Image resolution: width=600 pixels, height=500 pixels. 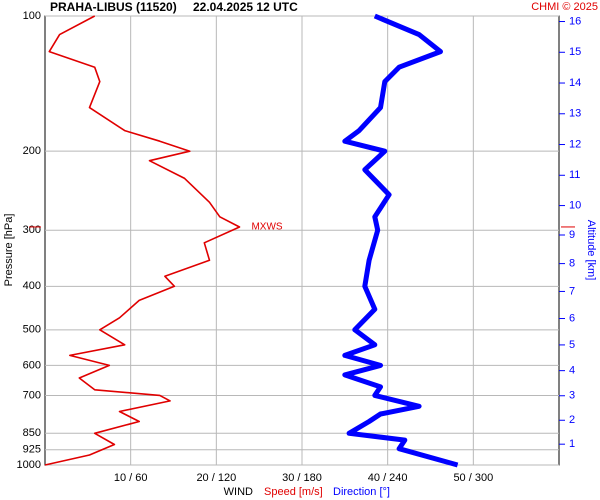 I want to click on y-tick-label: 925, so click(x=32, y=450).